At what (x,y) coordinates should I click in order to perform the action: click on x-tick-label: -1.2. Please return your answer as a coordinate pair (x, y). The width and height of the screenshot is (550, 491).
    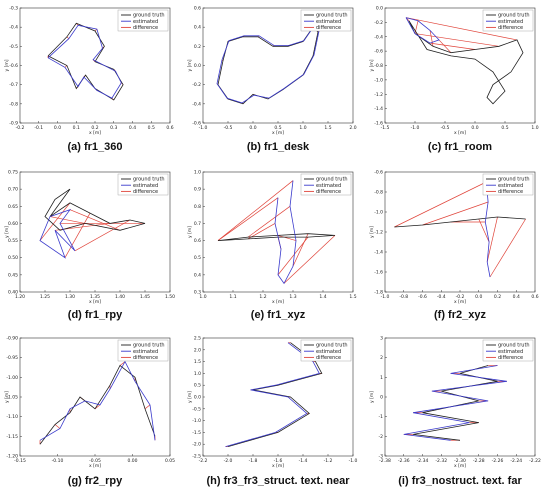
    Looking at the image, I should click on (328, 461).